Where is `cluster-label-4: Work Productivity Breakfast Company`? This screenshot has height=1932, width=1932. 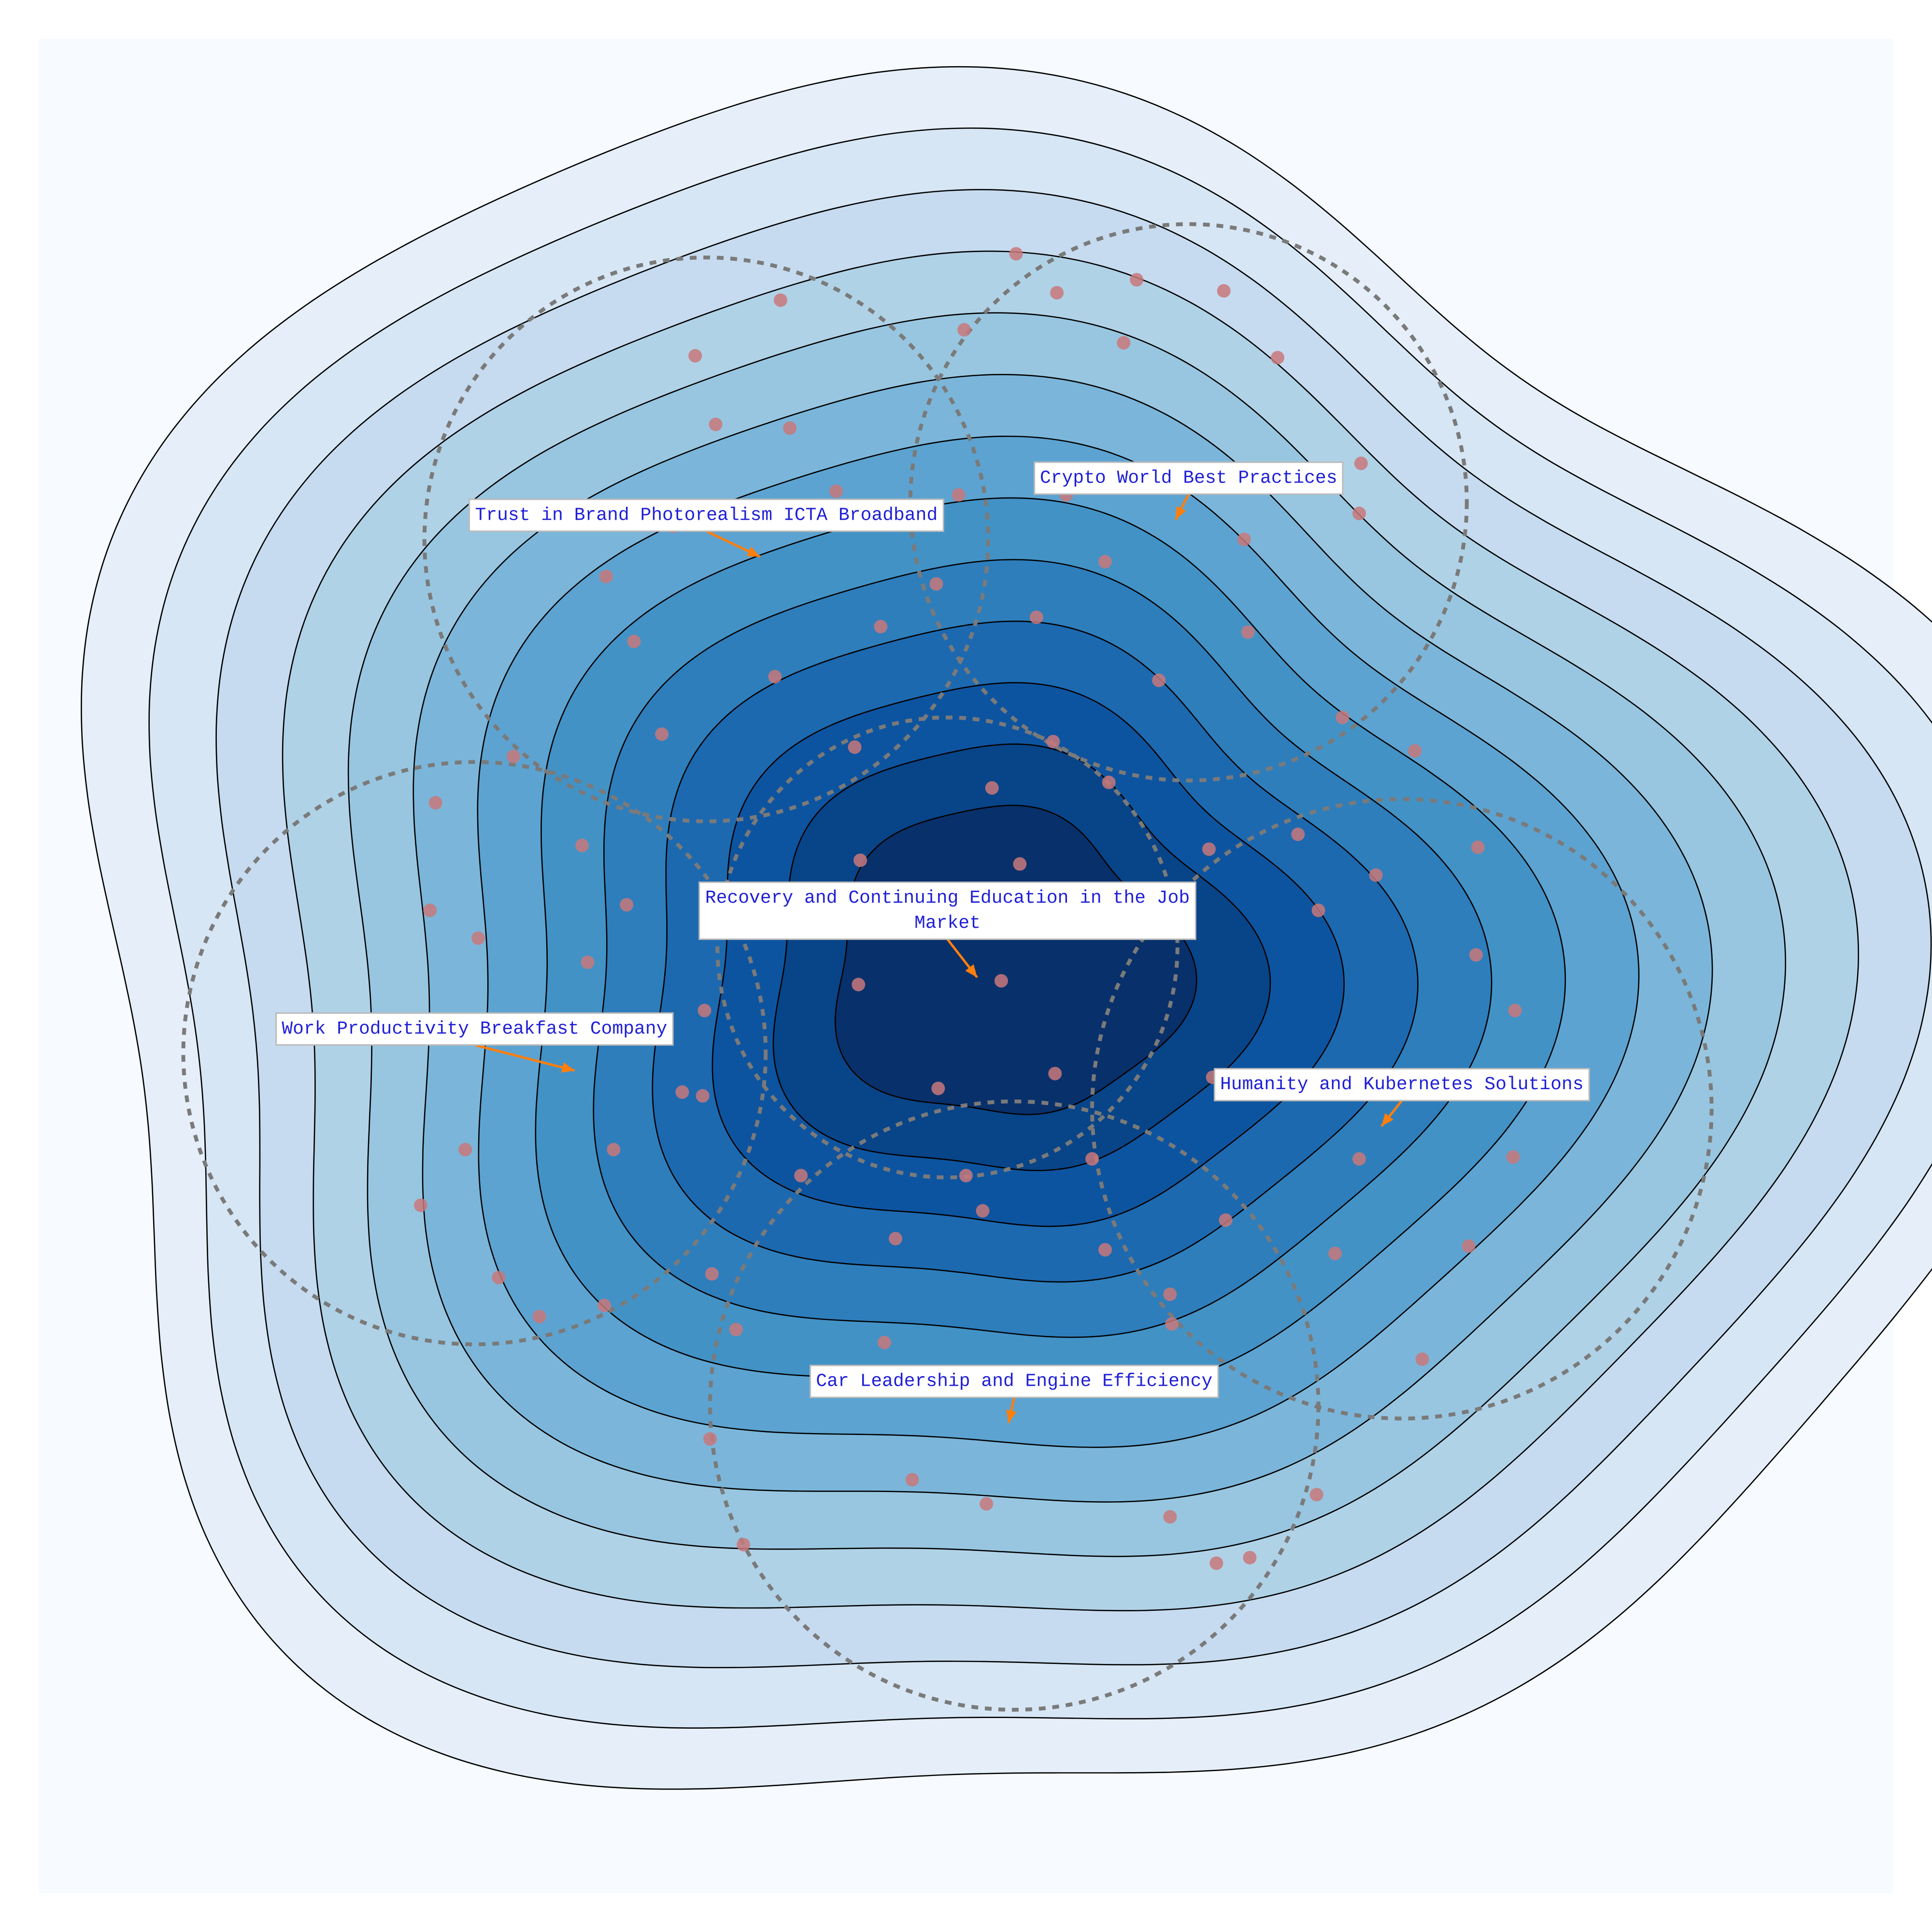 cluster-label-4: Work Productivity Breakfast Company is located at coordinates (474, 1042).